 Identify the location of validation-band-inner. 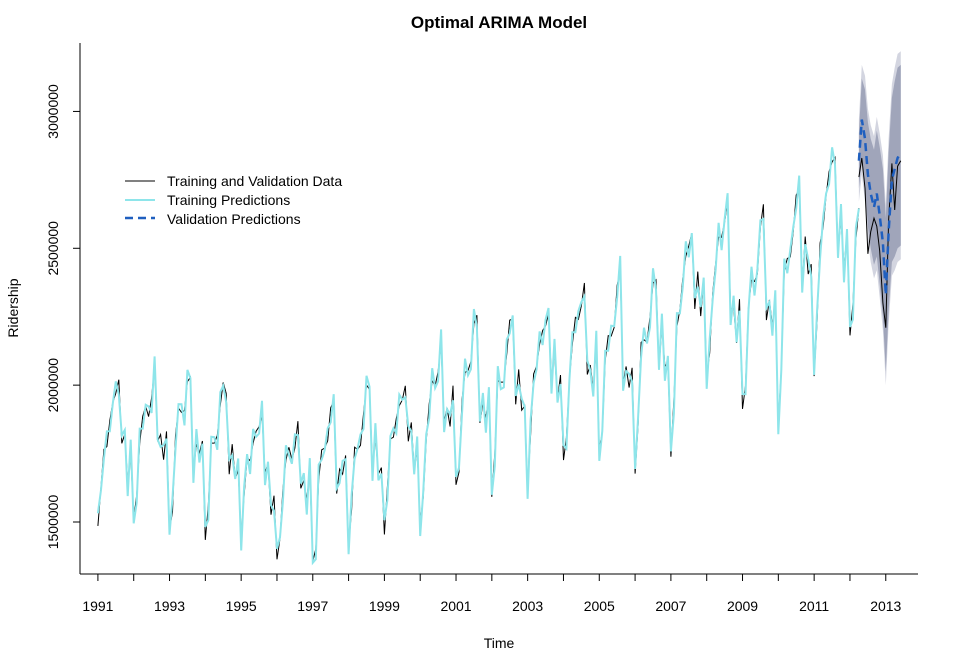
(879, 218).